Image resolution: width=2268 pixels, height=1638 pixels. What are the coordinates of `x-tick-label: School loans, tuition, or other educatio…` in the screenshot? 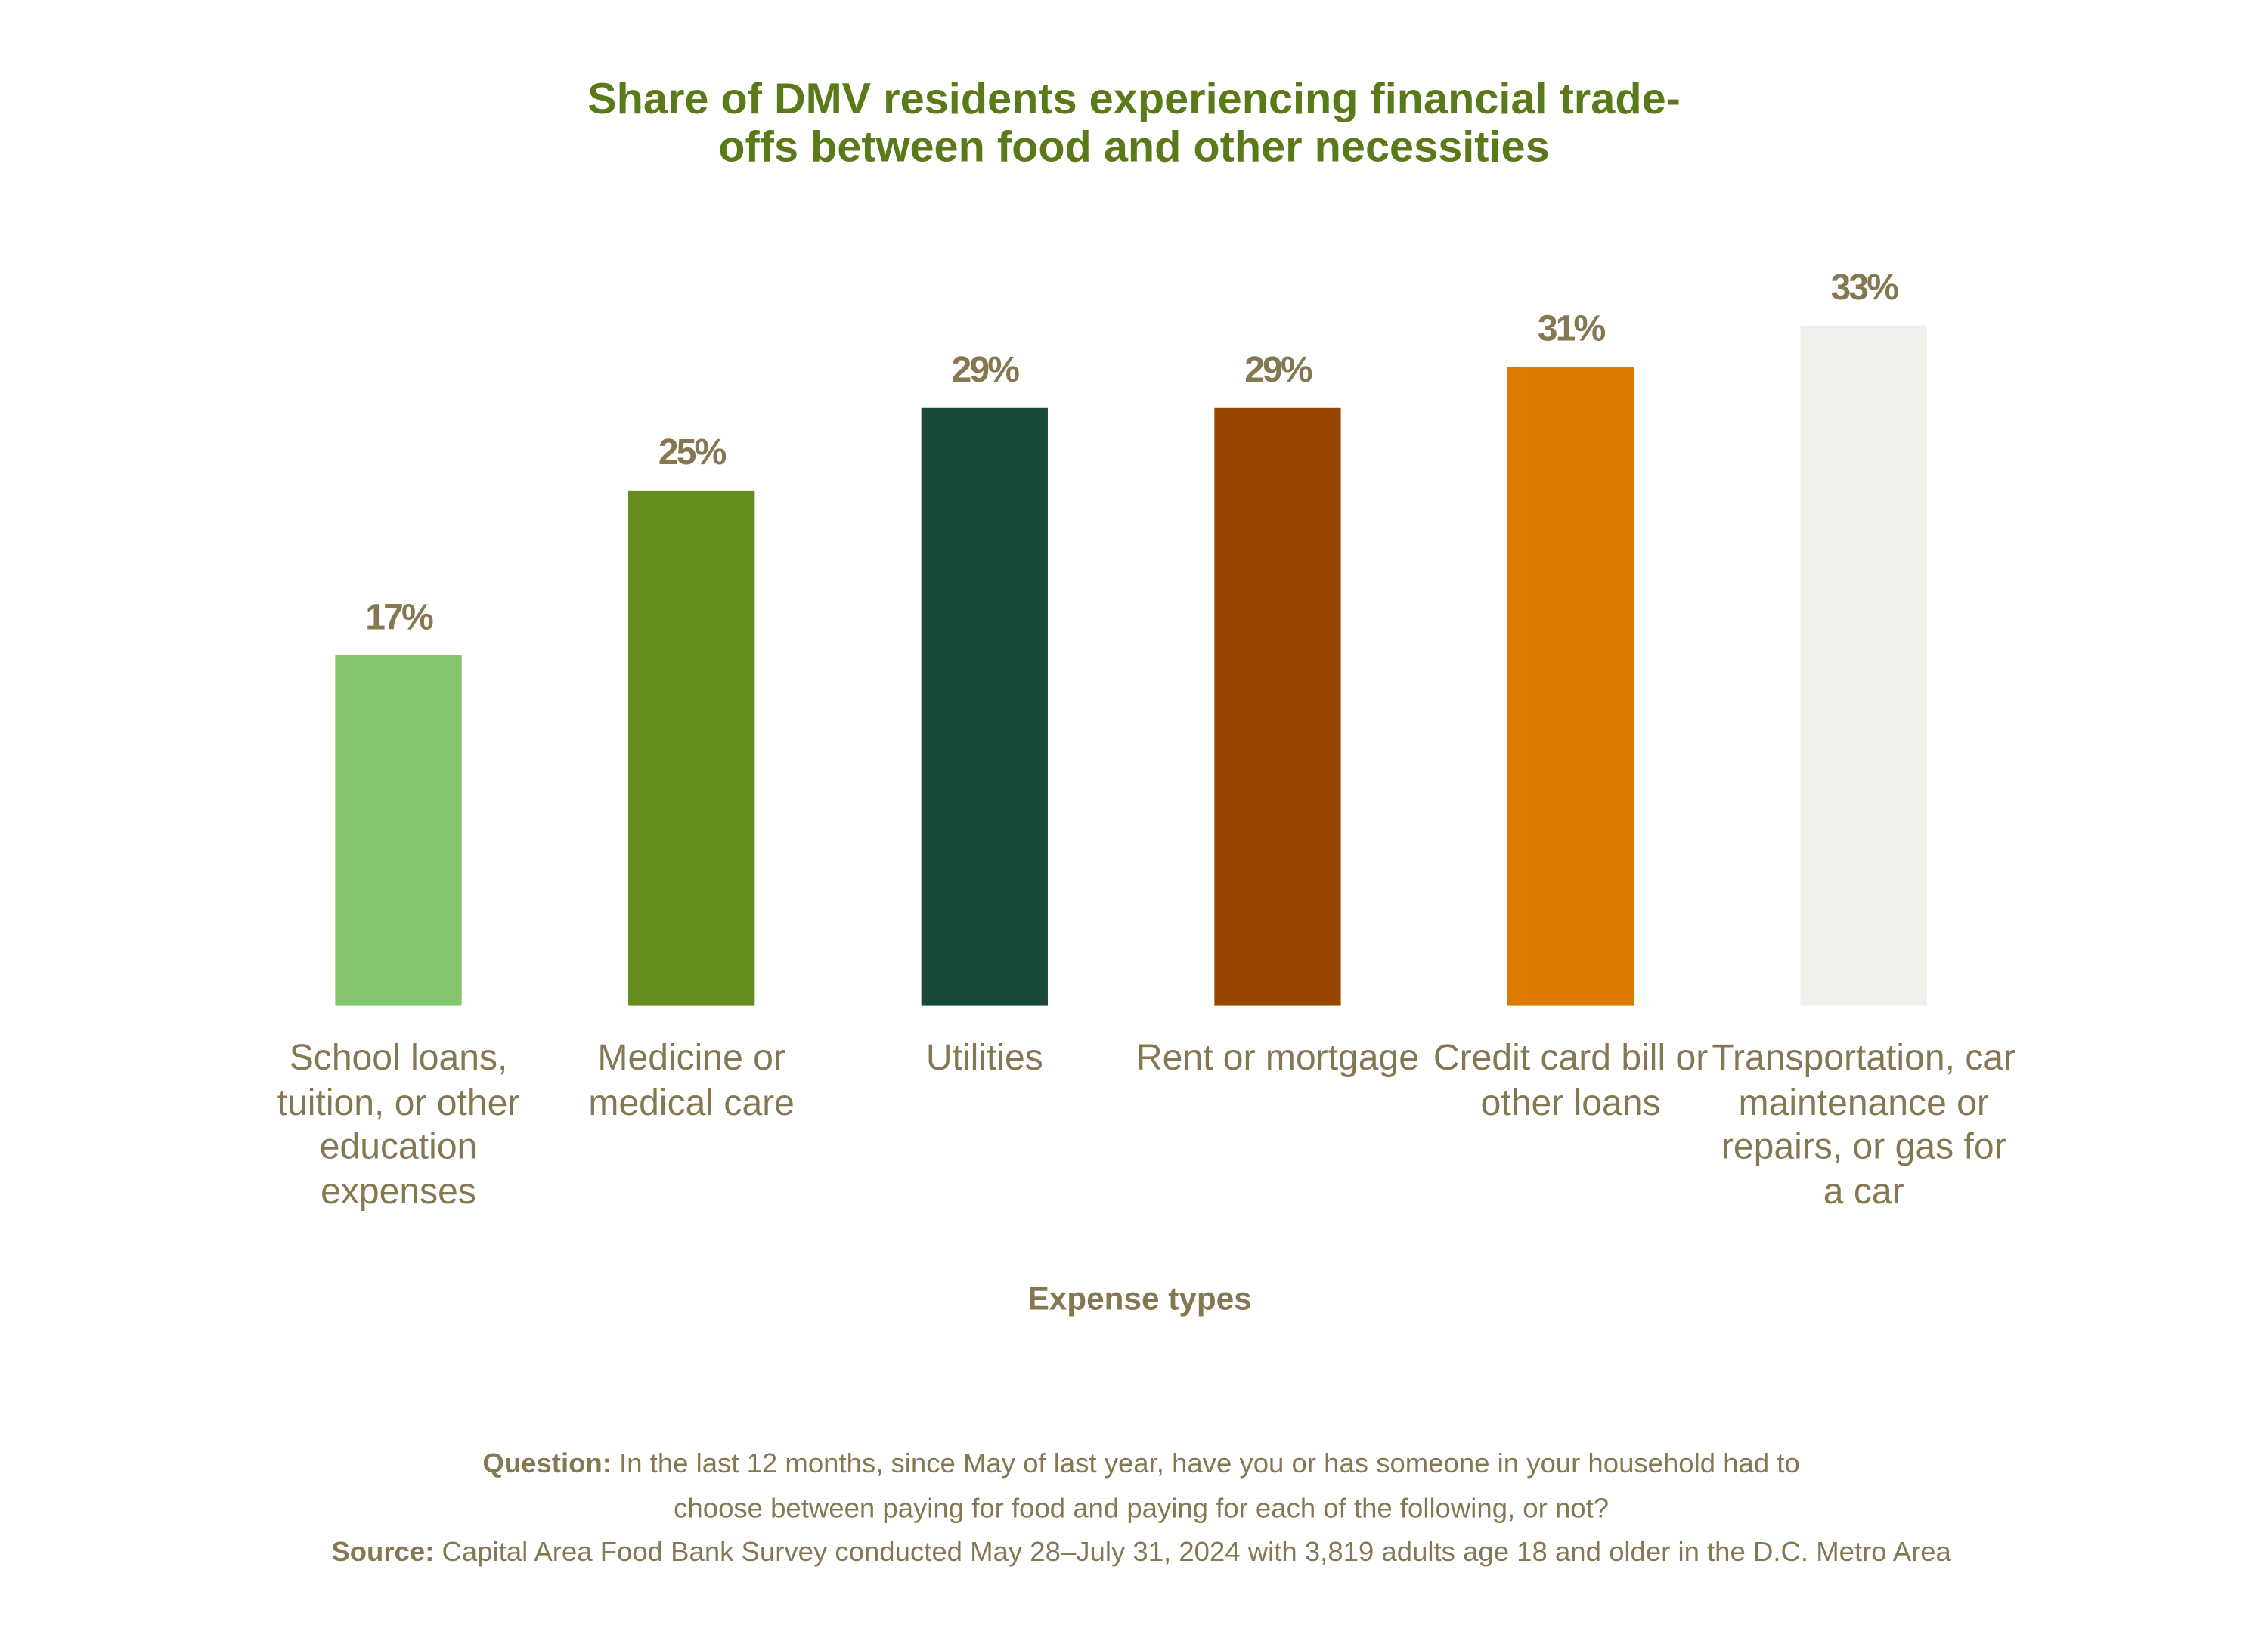 It's located at (398, 1124).